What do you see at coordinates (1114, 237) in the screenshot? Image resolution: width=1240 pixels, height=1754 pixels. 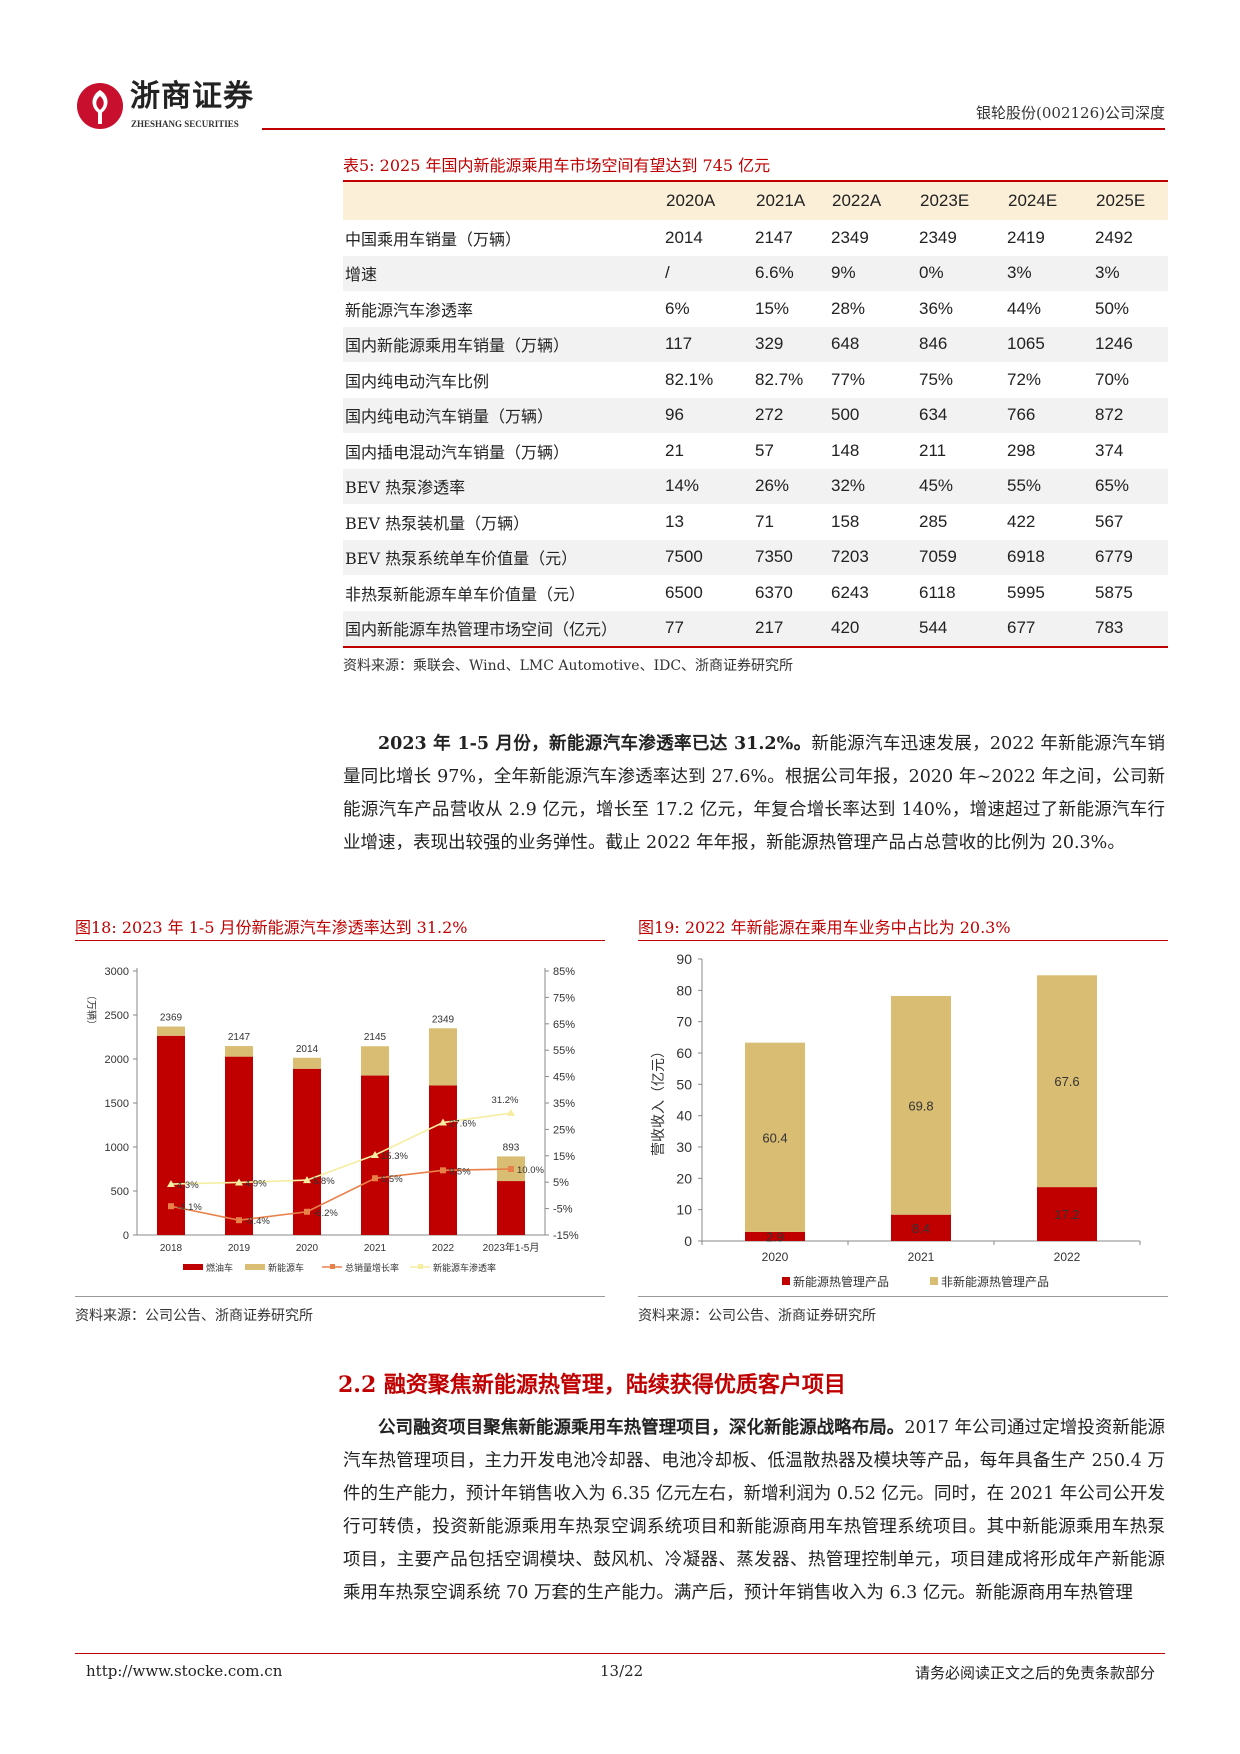 I see `table-cell: 2492` at bounding box center [1114, 237].